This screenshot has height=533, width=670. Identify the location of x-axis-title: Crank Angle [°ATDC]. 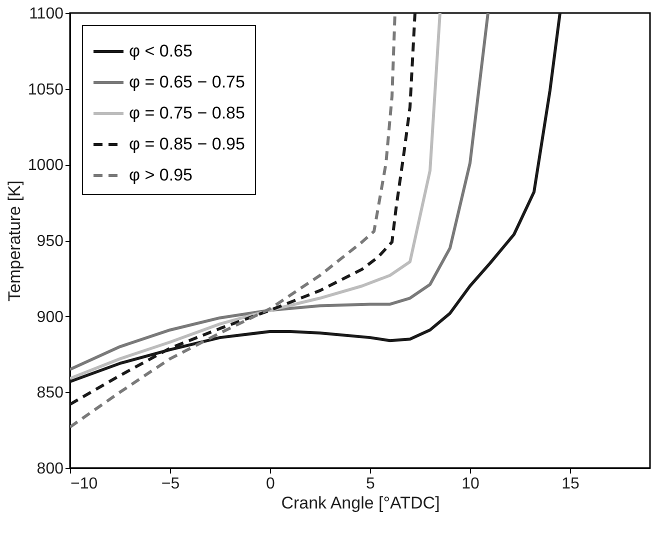
(360, 503).